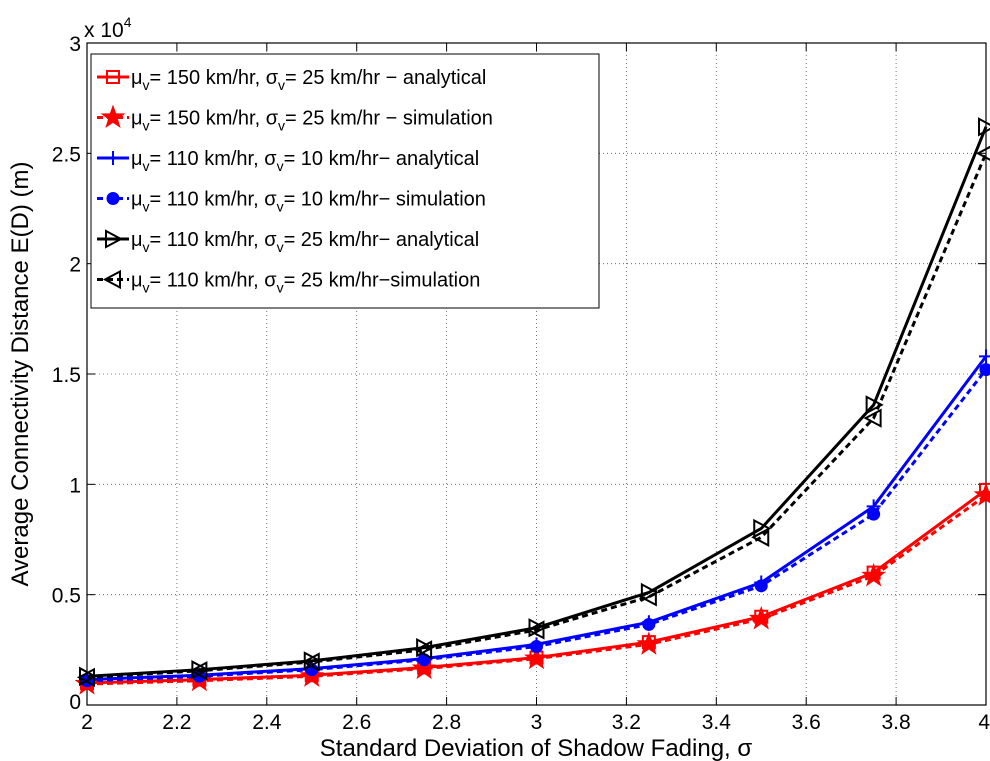  I want to click on y-axis-title: Average Connectivity Distance E(D) (m), so click(20, 373).